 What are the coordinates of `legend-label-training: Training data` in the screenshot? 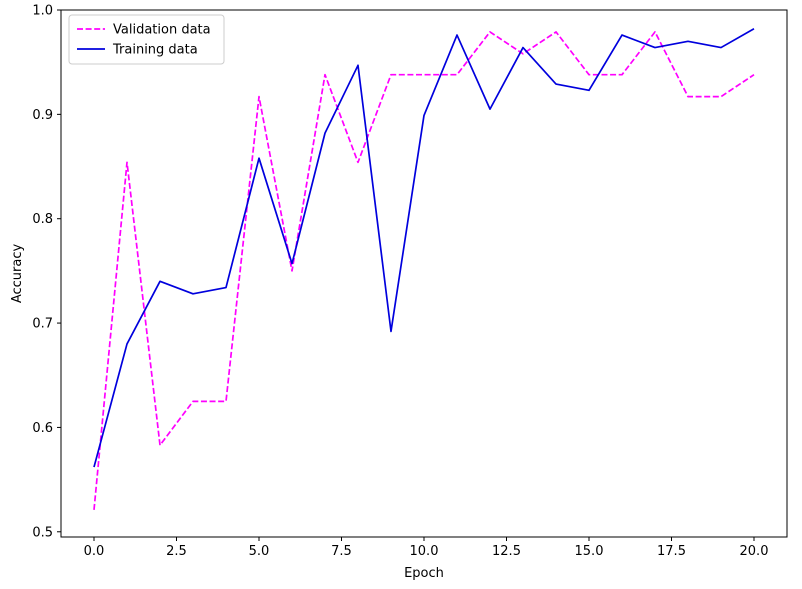 It's located at (155, 50).